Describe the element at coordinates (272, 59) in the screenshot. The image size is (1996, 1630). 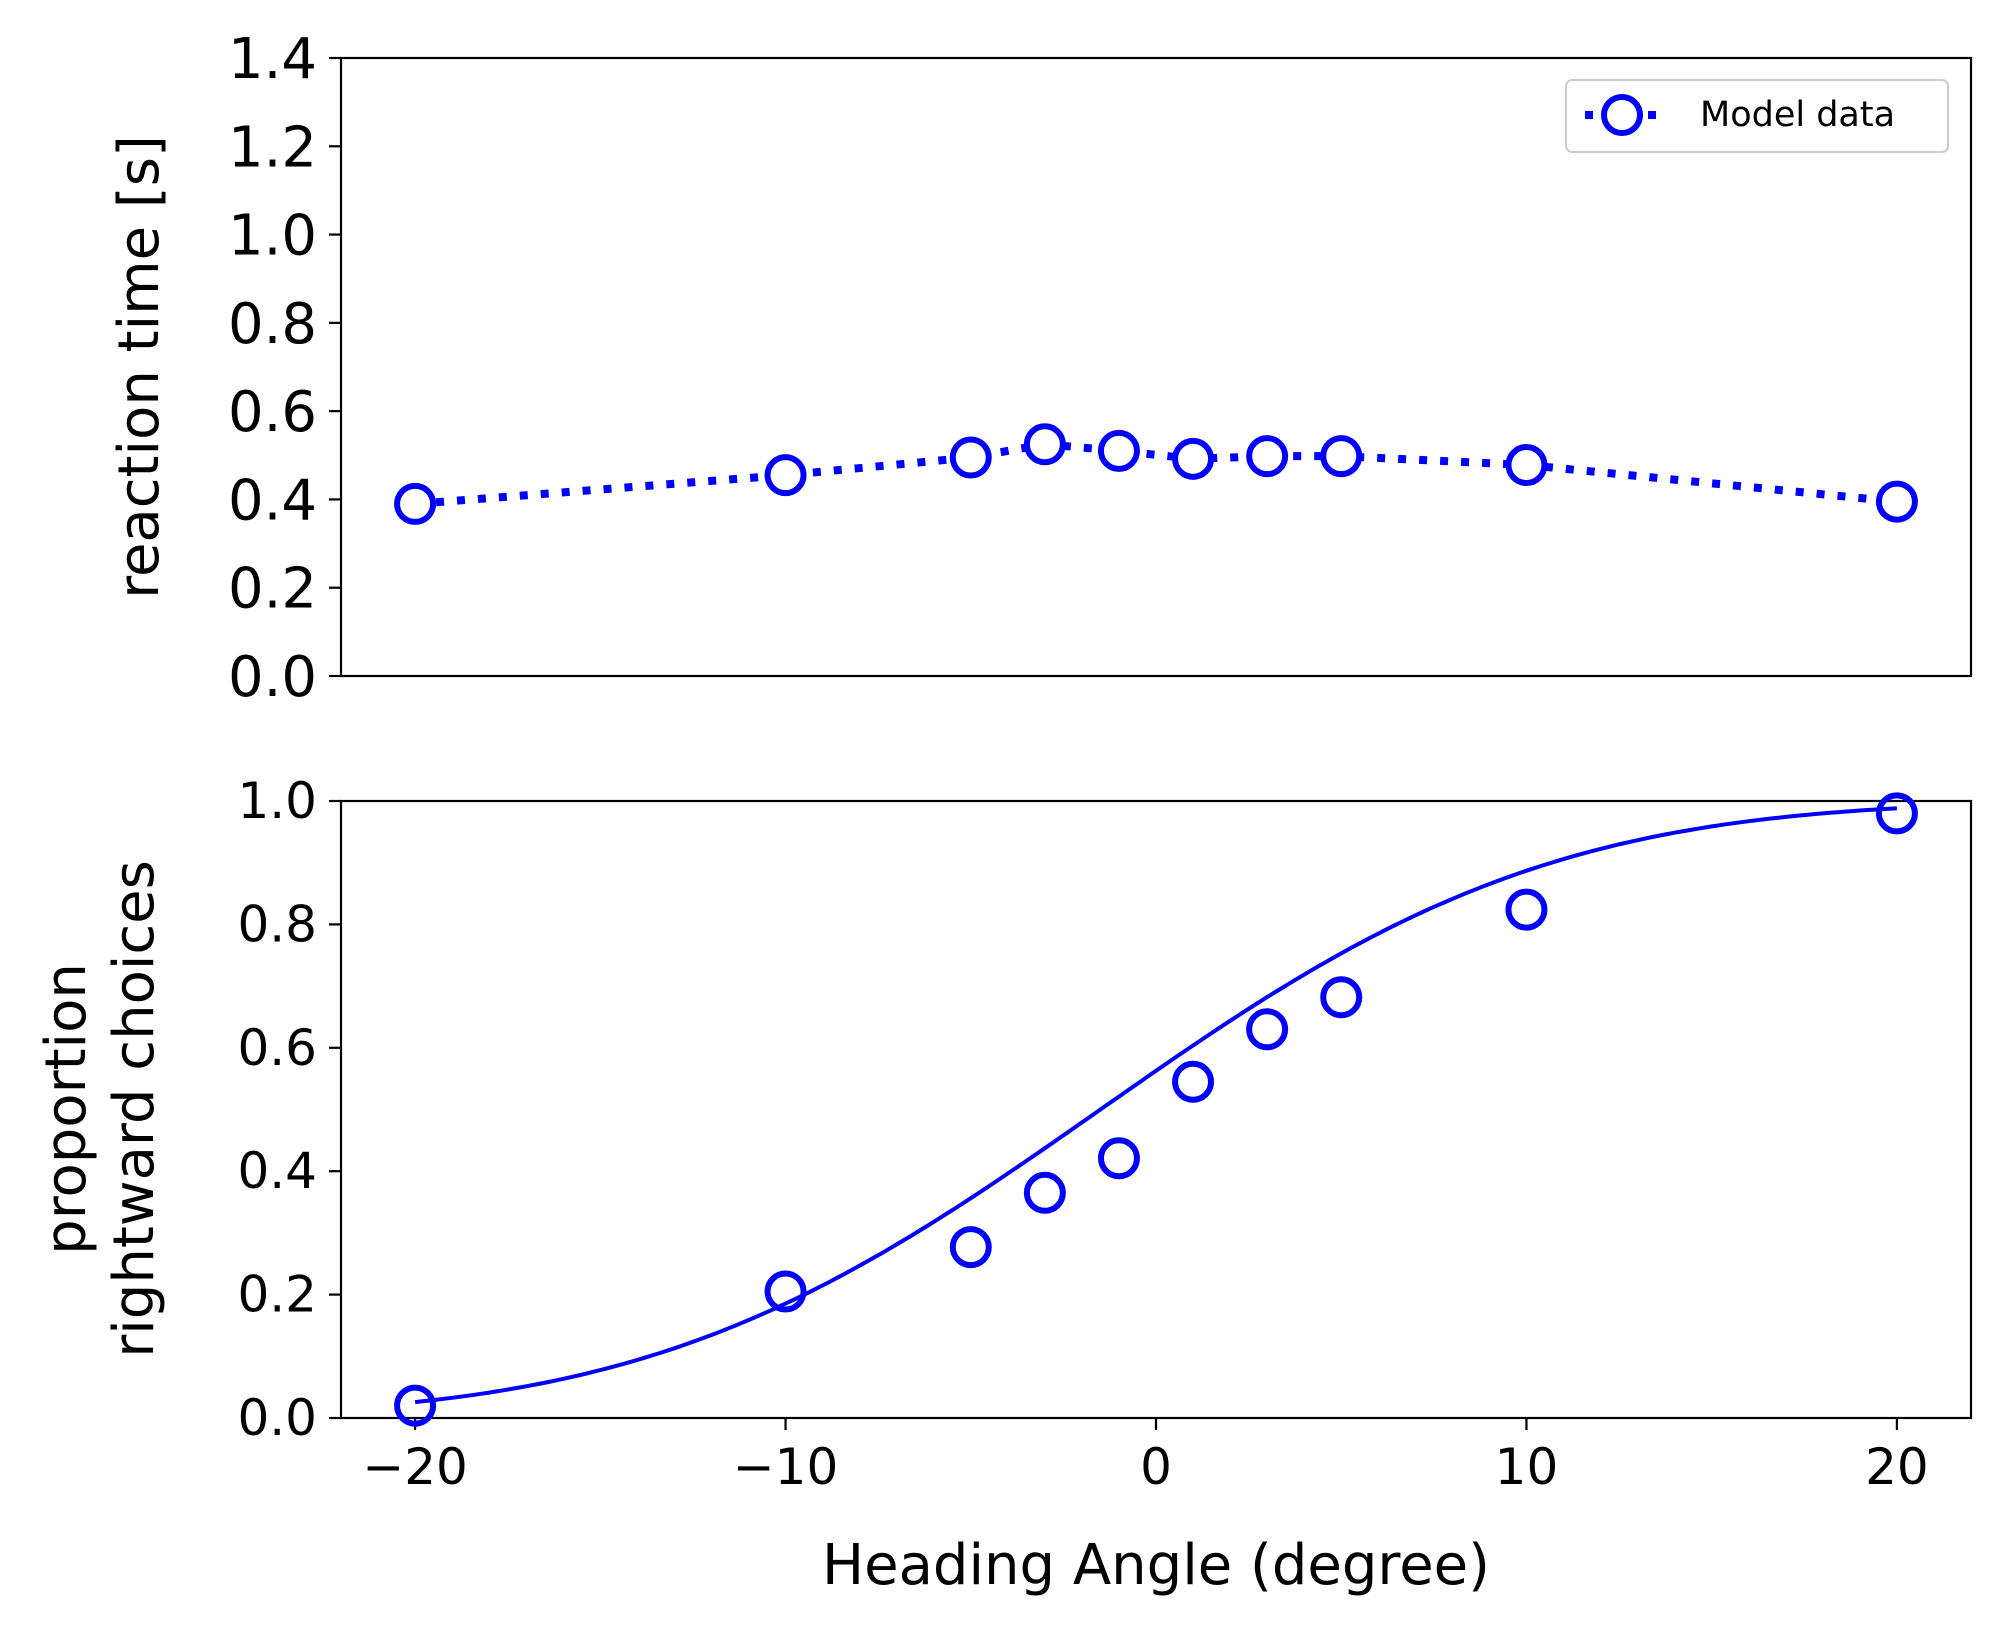
I see `y-tick-label: 1.4` at that location.